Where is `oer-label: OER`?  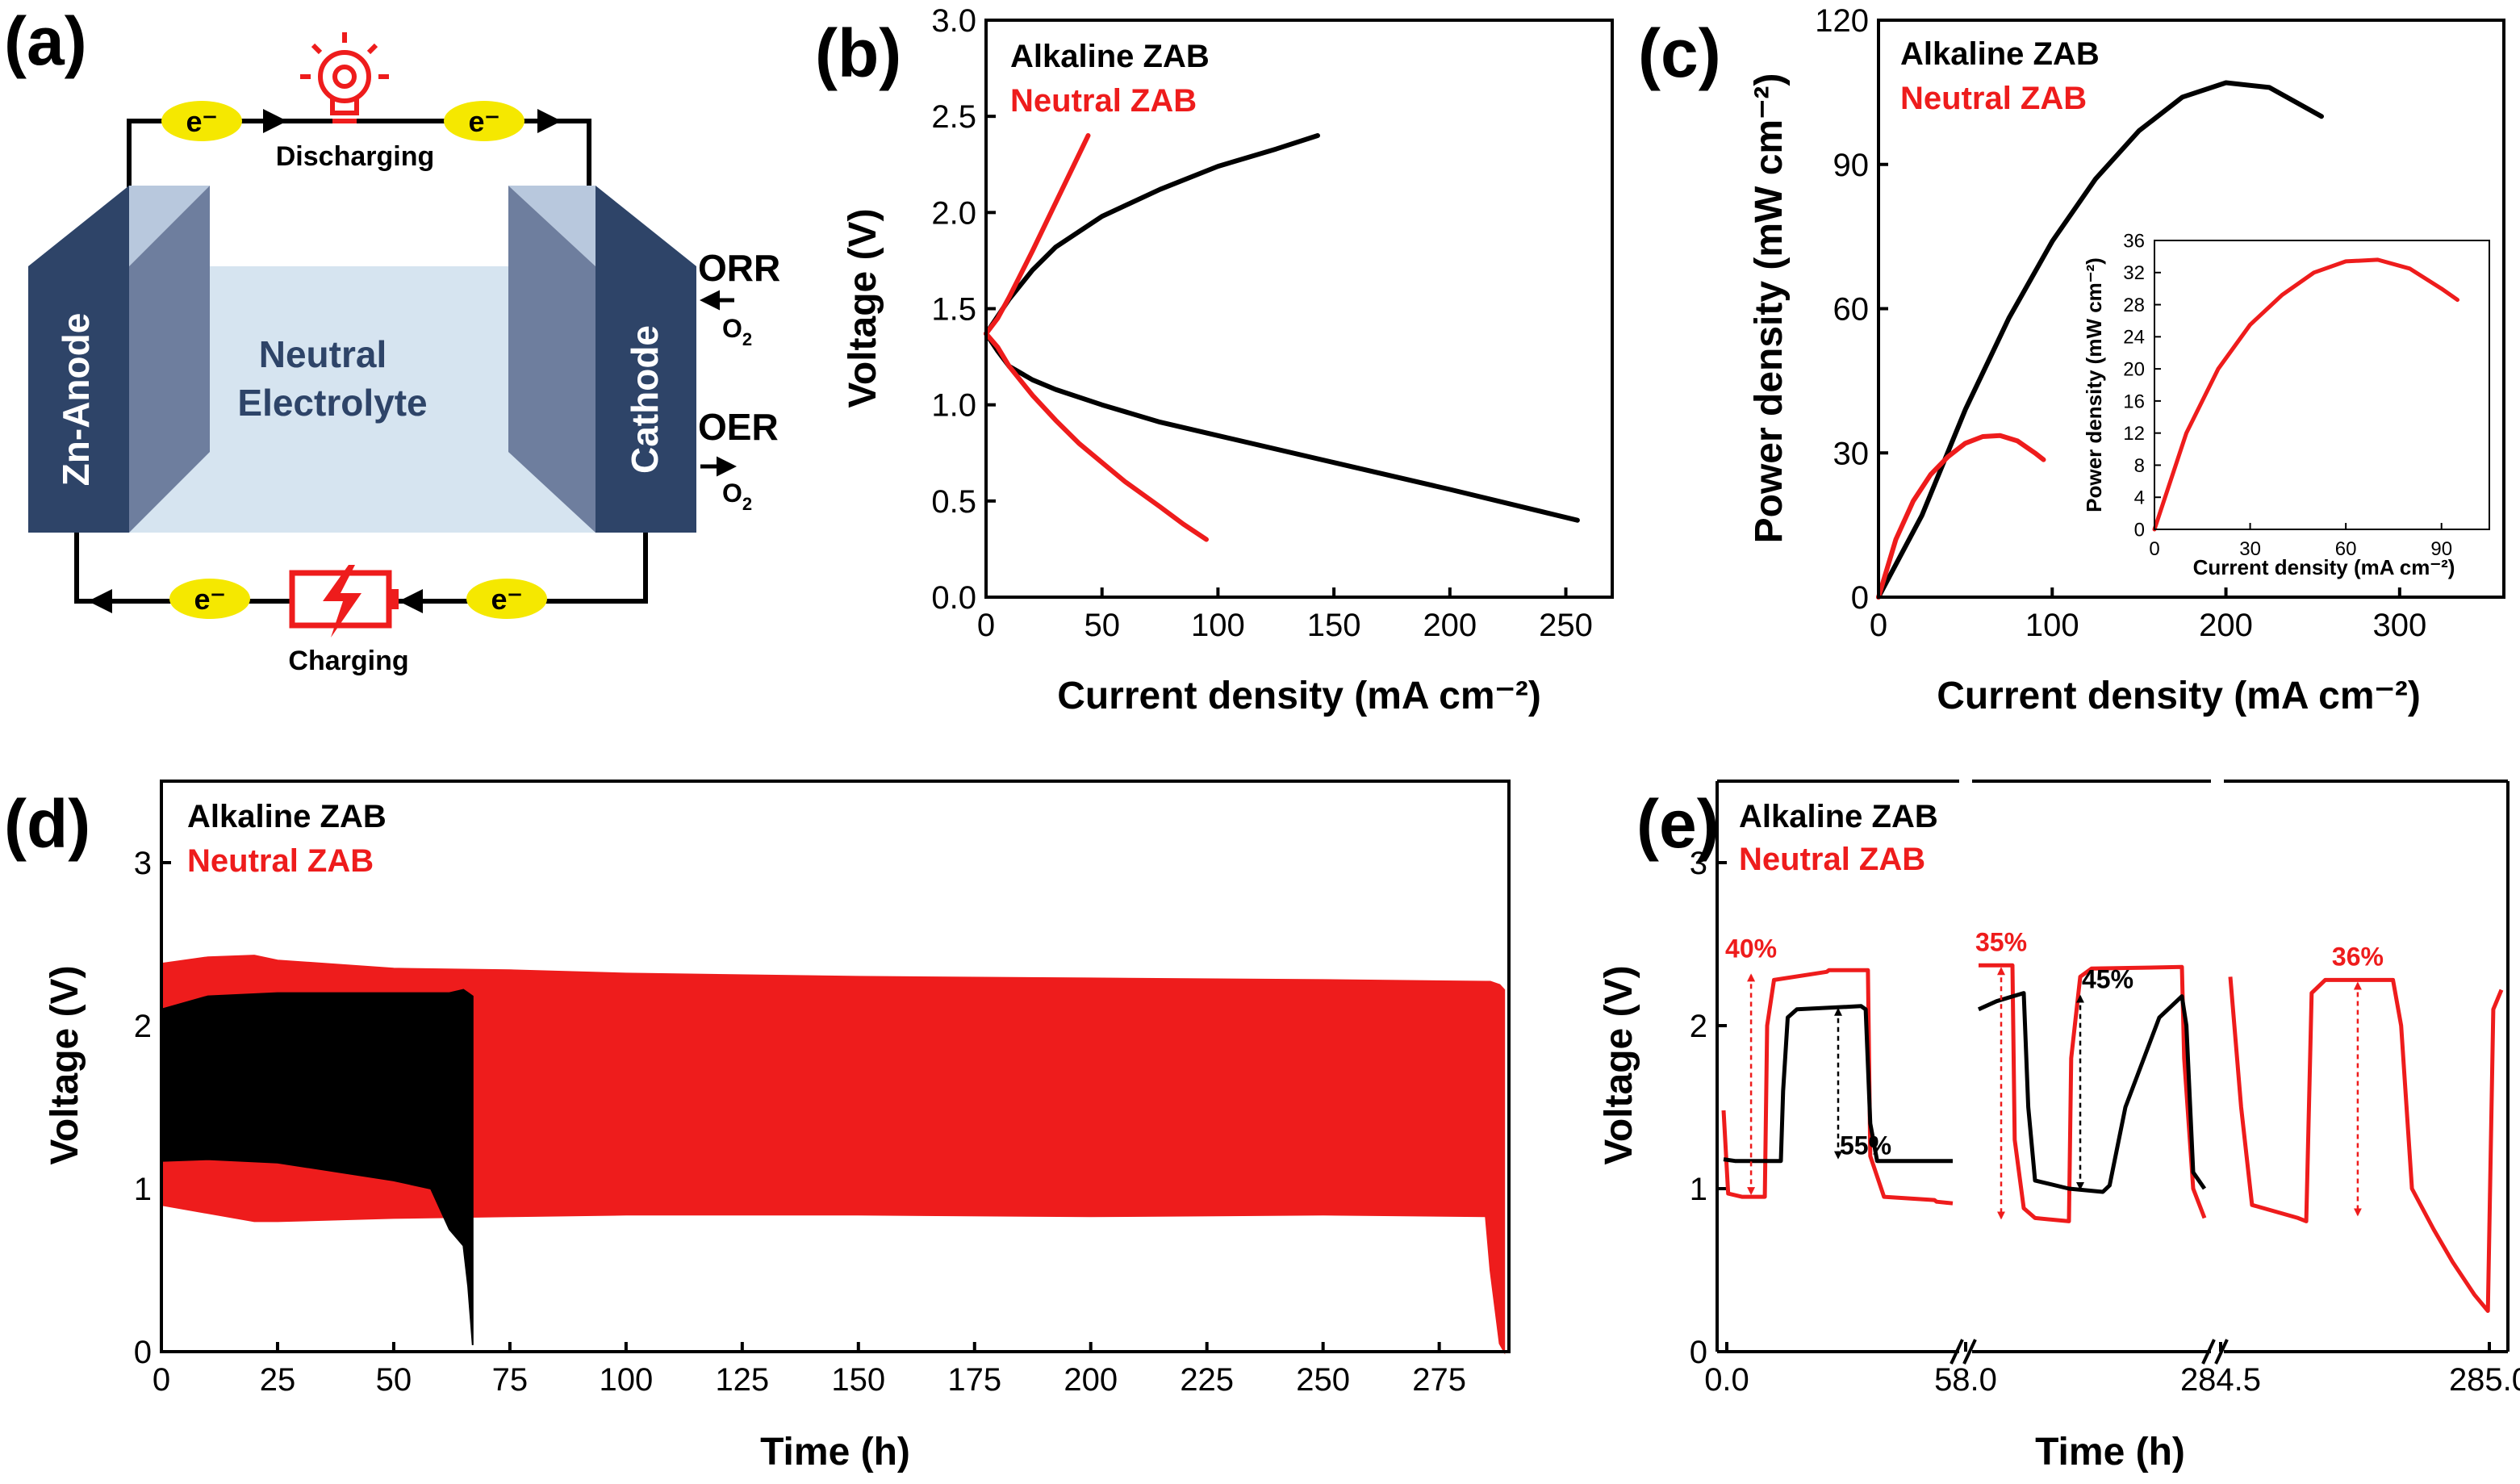
oer-label: OER is located at coordinates (738, 427).